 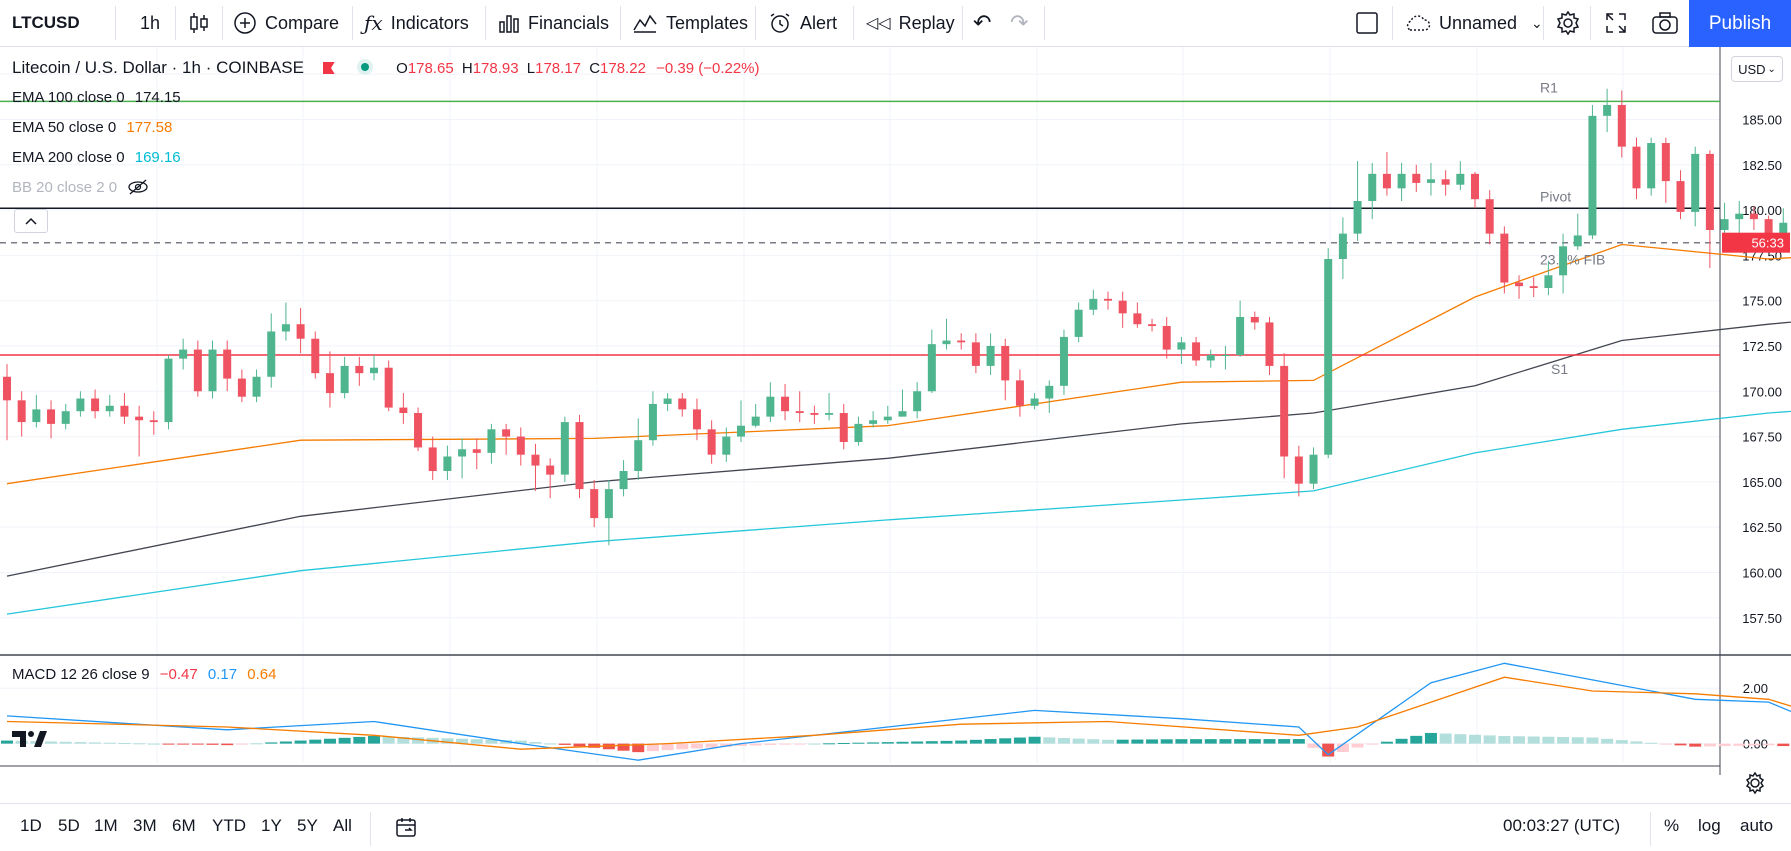 I want to click on range-button-1y: 1Y, so click(x=271, y=825).